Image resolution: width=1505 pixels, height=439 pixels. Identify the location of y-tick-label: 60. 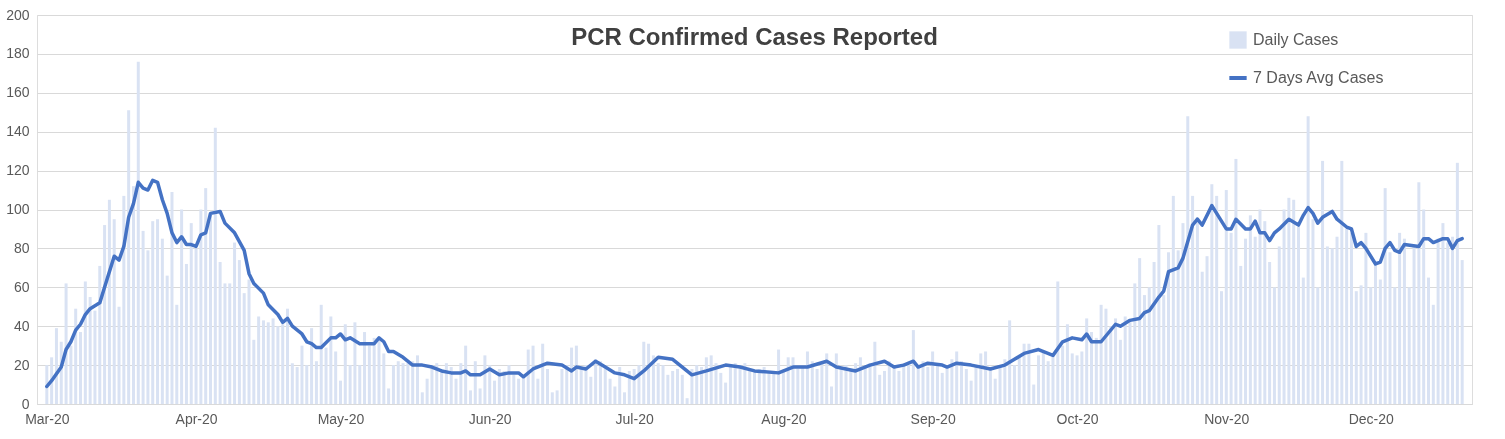
(21, 286).